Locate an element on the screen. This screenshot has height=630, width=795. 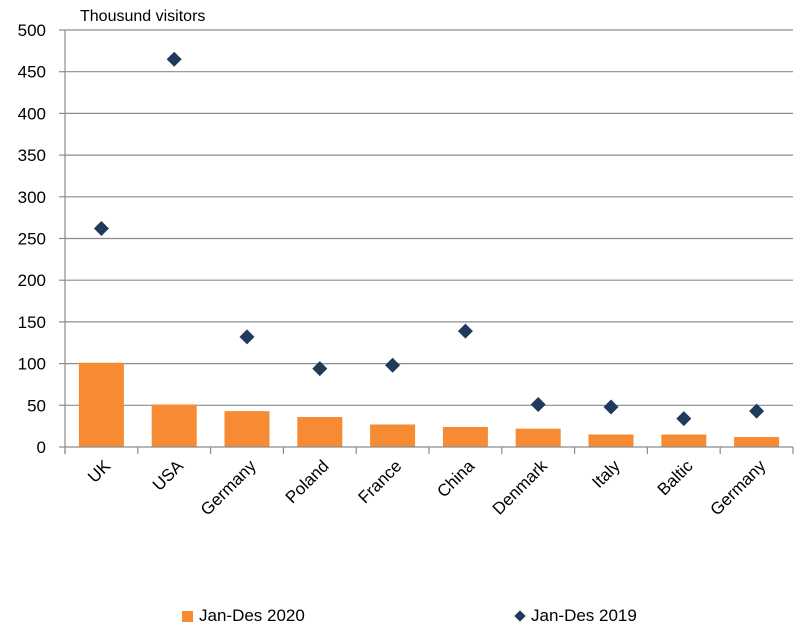
x-tick-label: UK is located at coordinates (99, 471).